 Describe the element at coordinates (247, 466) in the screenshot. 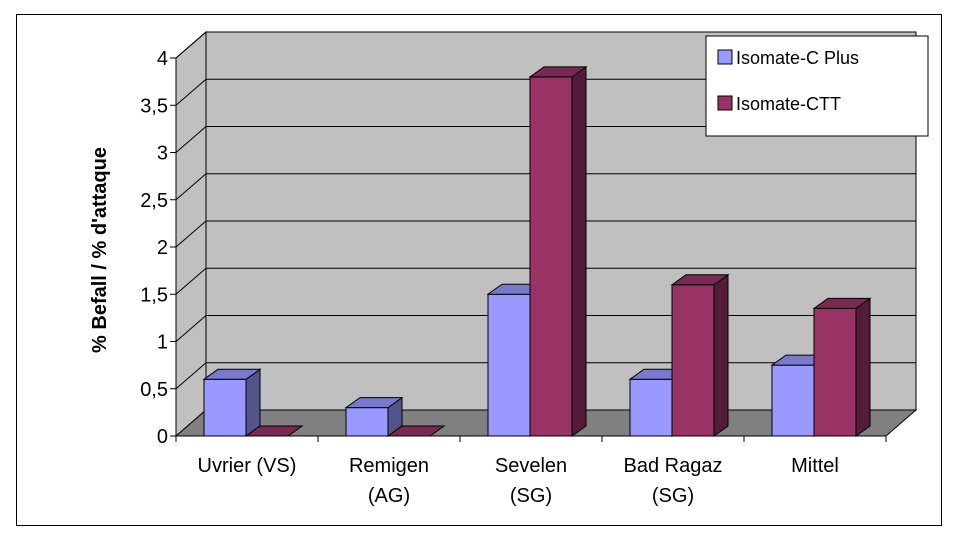

I see `x-category-label: Uvrier (VS)` at that location.